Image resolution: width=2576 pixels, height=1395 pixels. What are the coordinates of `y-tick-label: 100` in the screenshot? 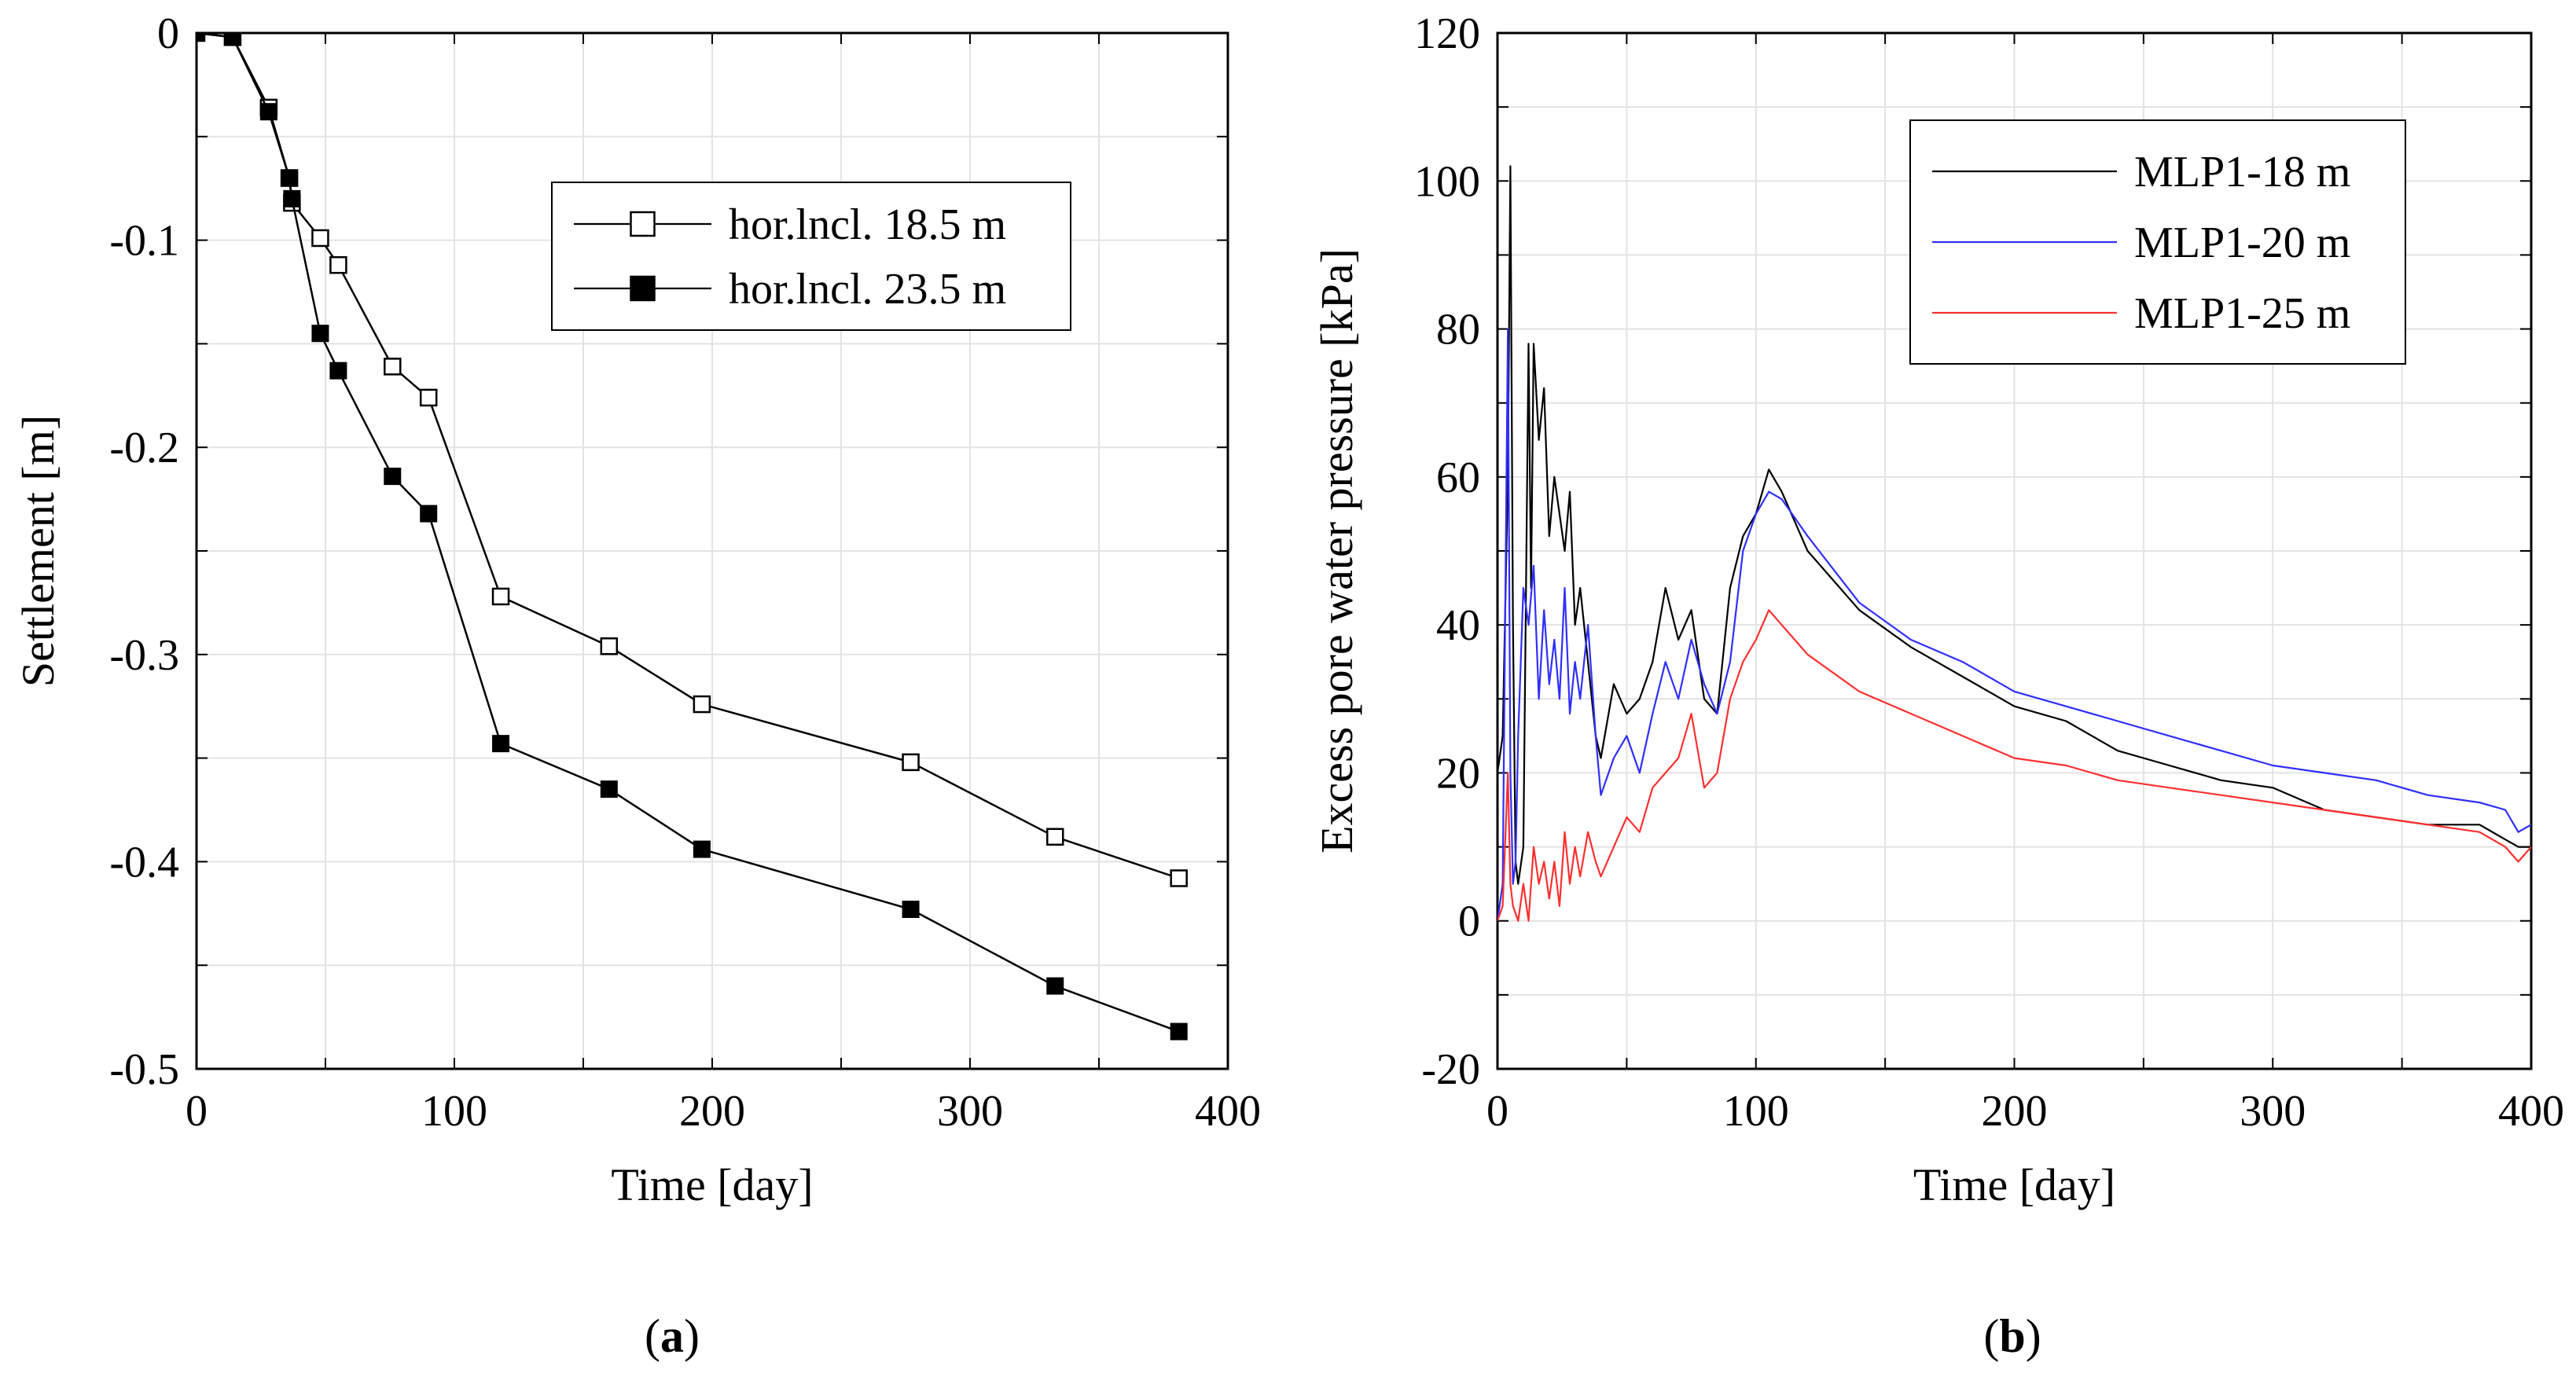 It's located at (1447, 181).